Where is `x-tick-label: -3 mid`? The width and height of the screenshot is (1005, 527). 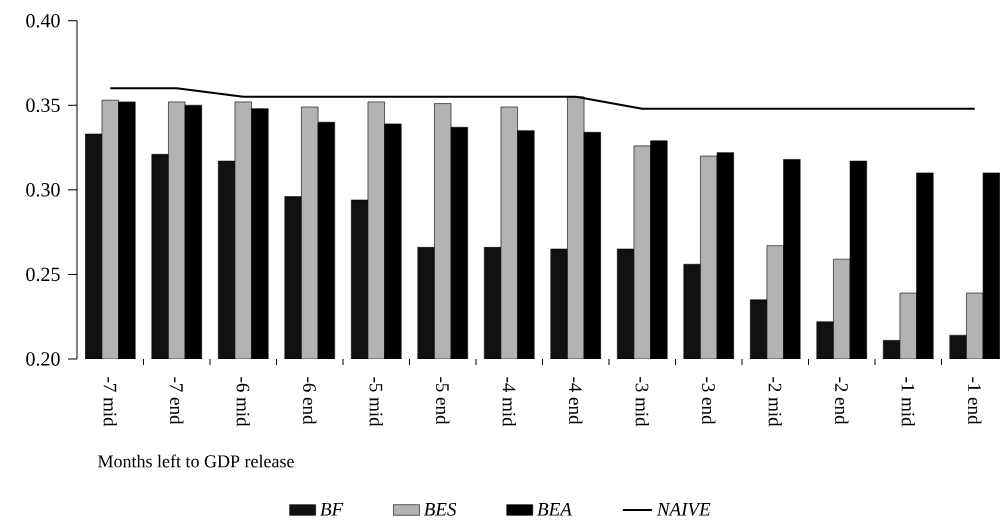 x-tick-label: -3 mid is located at coordinates (642, 402).